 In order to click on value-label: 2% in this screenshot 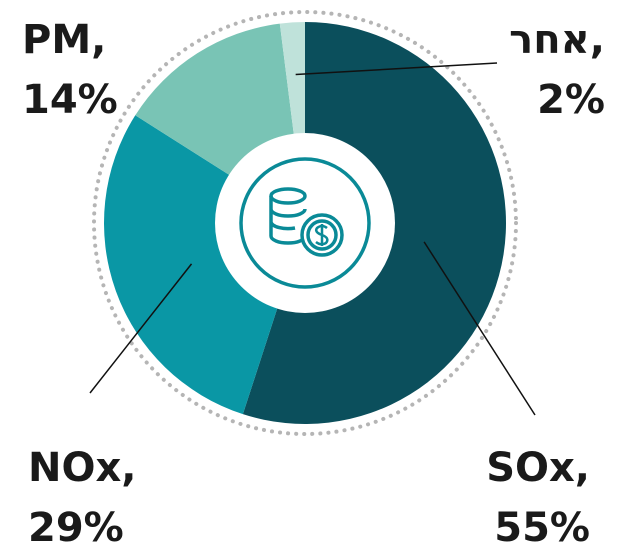, I will do `click(571, 100)`.